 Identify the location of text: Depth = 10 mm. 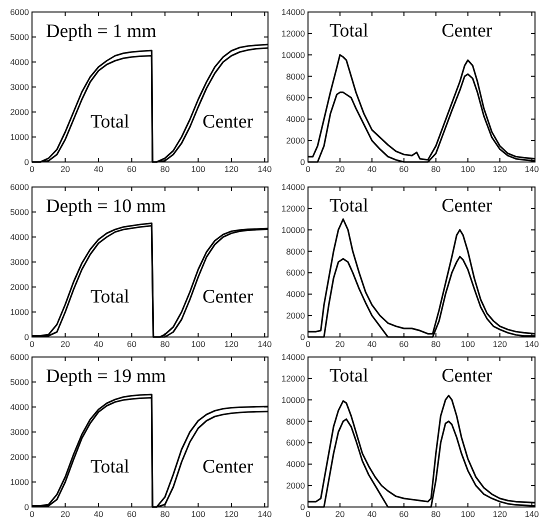
(106, 206).